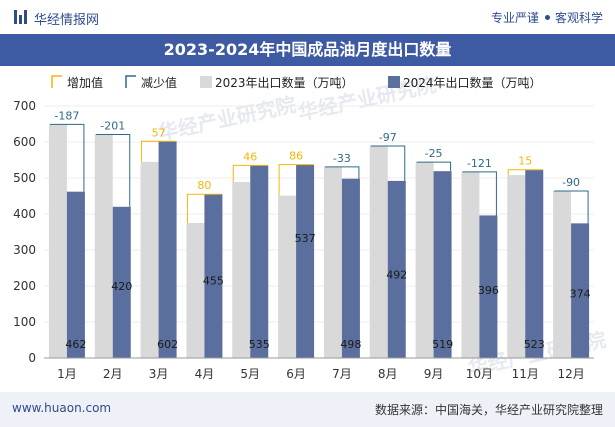 The height and width of the screenshot is (427, 615). I want to click on x-tick-label: 3月, so click(159, 374).